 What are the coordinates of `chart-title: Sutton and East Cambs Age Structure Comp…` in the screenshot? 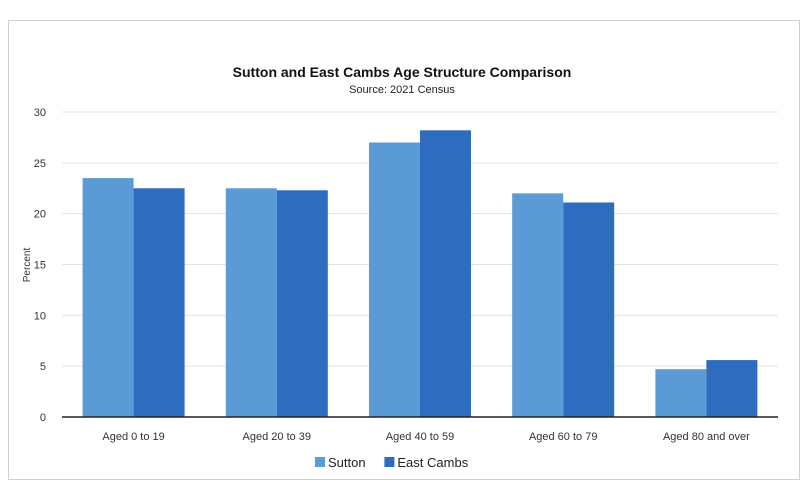 It's located at (402, 72).